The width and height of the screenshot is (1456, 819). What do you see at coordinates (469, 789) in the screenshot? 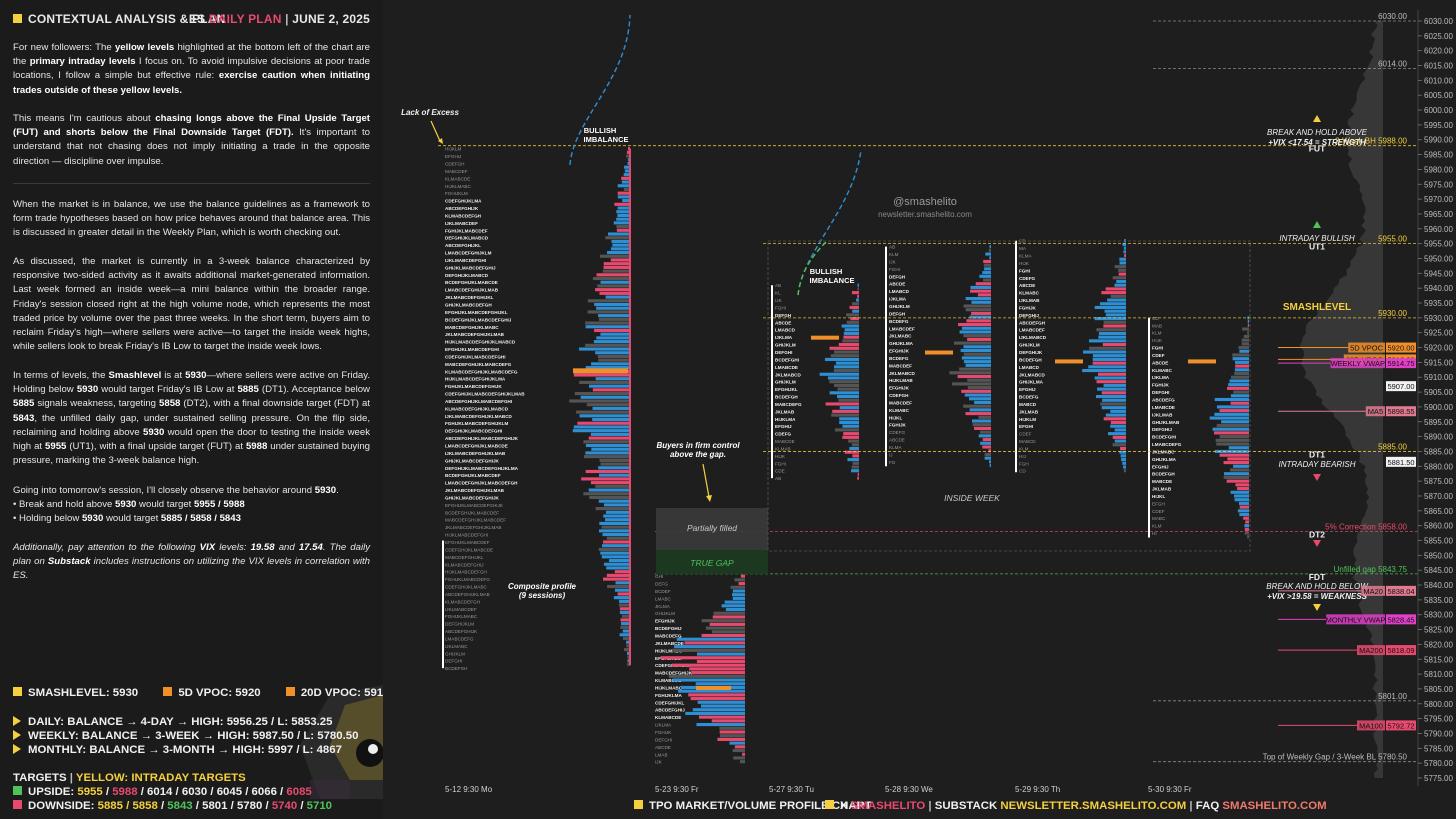
I see `x-tick-label: 5-12 9:30 Mo` at bounding box center [469, 789].